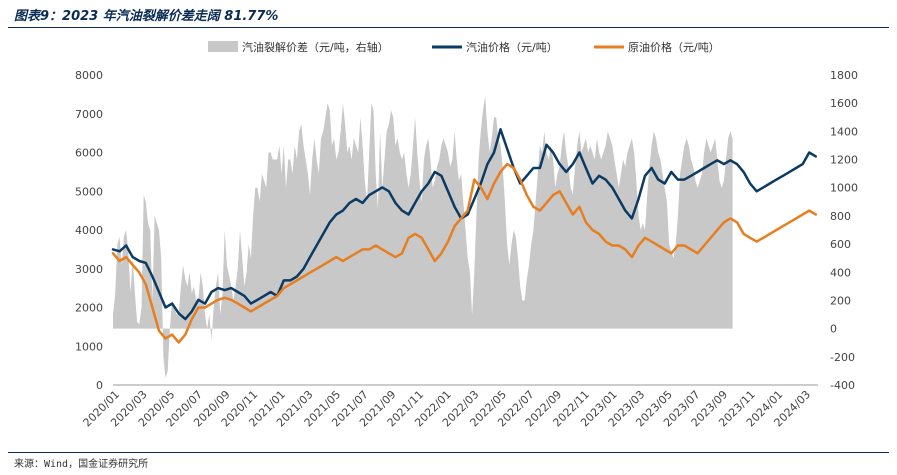 This screenshot has width=897, height=475. What do you see at coordinates (315, 47) in the screenshot?
I see `legend-label: 汽油裂解价差（元/吨，右轴）` at bounding box center [315, 47].